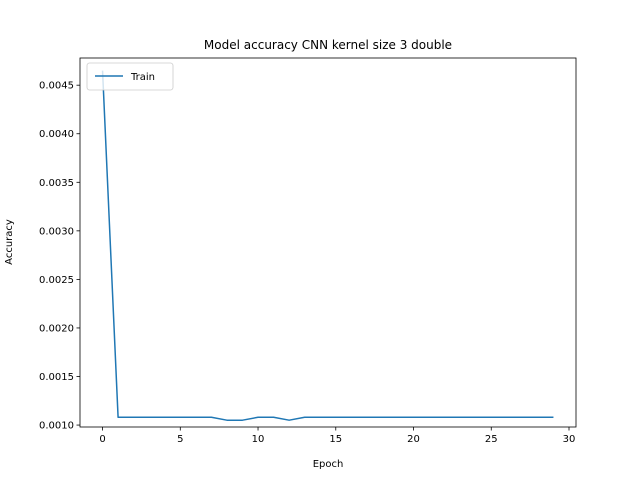 This screenshot has height=480, width=640. Describe the element at coordinates (335, 439) in the screenshot. I see `x-tick-label: 15` at that location.